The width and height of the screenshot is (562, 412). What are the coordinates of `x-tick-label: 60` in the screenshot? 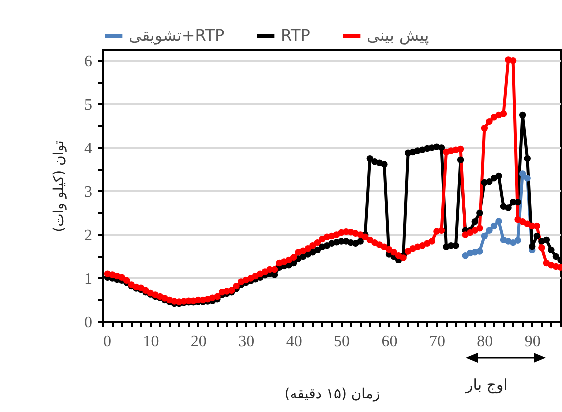 It's located at (390, 342).